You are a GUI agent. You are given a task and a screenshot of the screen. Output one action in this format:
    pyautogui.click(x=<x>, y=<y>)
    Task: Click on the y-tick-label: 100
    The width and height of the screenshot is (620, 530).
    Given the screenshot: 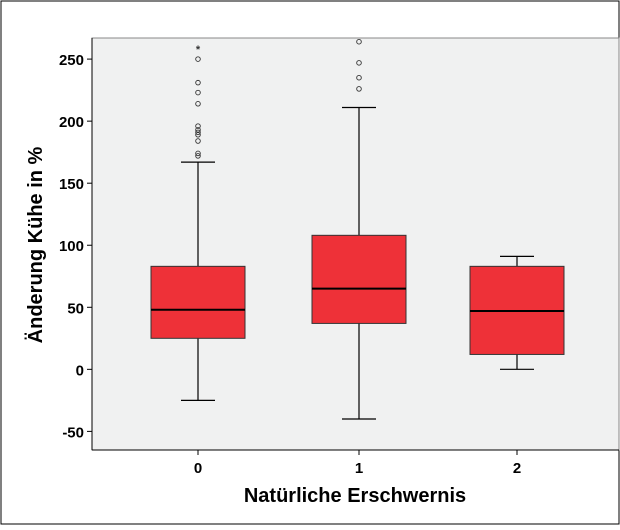 What is the action you would take?
    pyautogui.click(x=71, y=246)
    